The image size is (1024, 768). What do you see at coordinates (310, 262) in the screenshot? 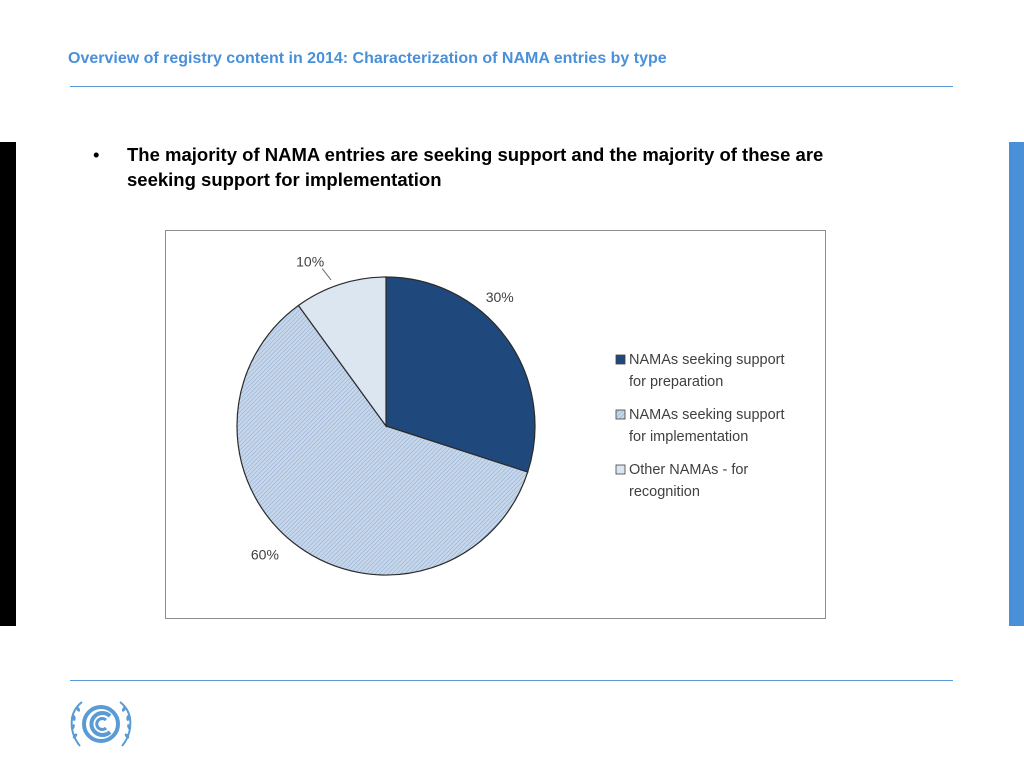
I see `pie-data-label-3: 10%` at bounding box center [310, 262].